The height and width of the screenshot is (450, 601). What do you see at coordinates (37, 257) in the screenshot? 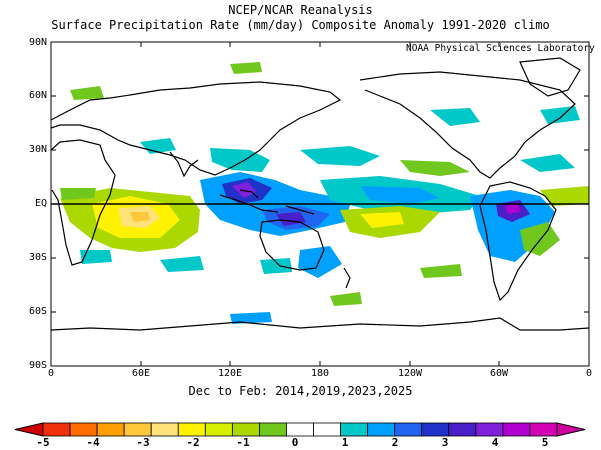
I see `lat-label: 30S` at bounding box center [37, 257].